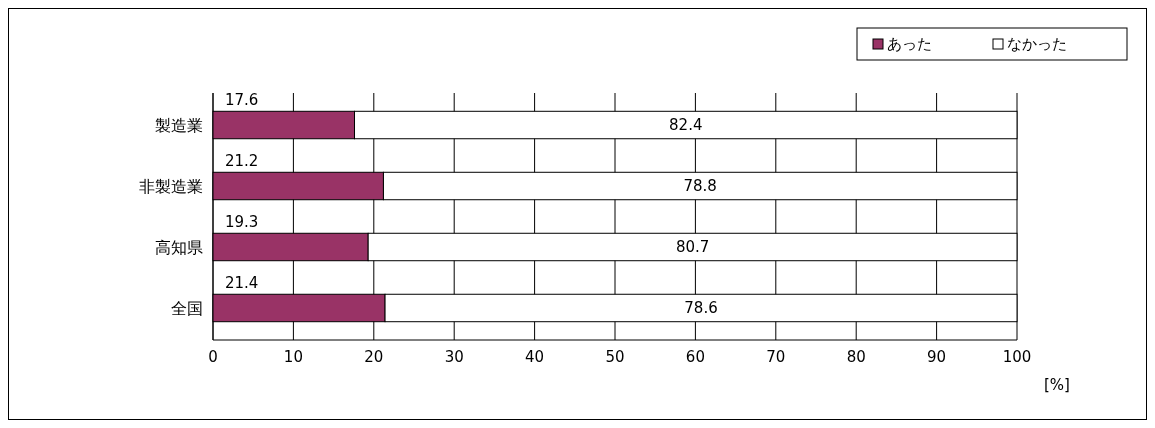  What do you see at coordinates (242, 283) in the screenshot?
I see `data-label: 21.4` at bounding box center [242, 283].